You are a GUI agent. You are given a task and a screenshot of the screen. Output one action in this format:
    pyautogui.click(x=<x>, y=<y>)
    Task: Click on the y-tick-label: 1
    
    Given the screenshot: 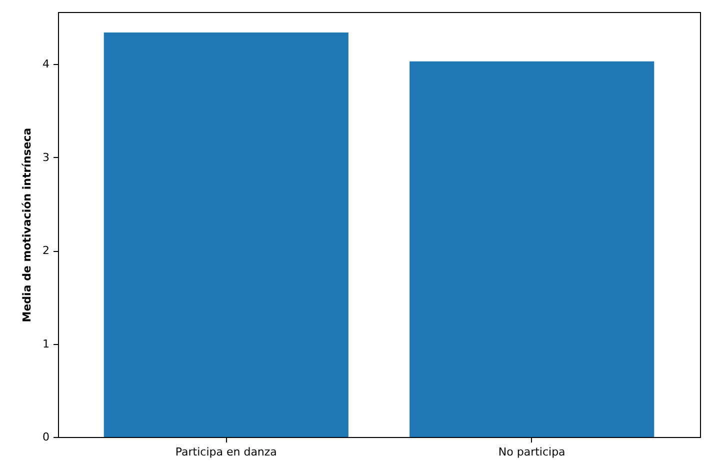 What is the action you would take?
    pyautogui.click(x=46, y=343)
    